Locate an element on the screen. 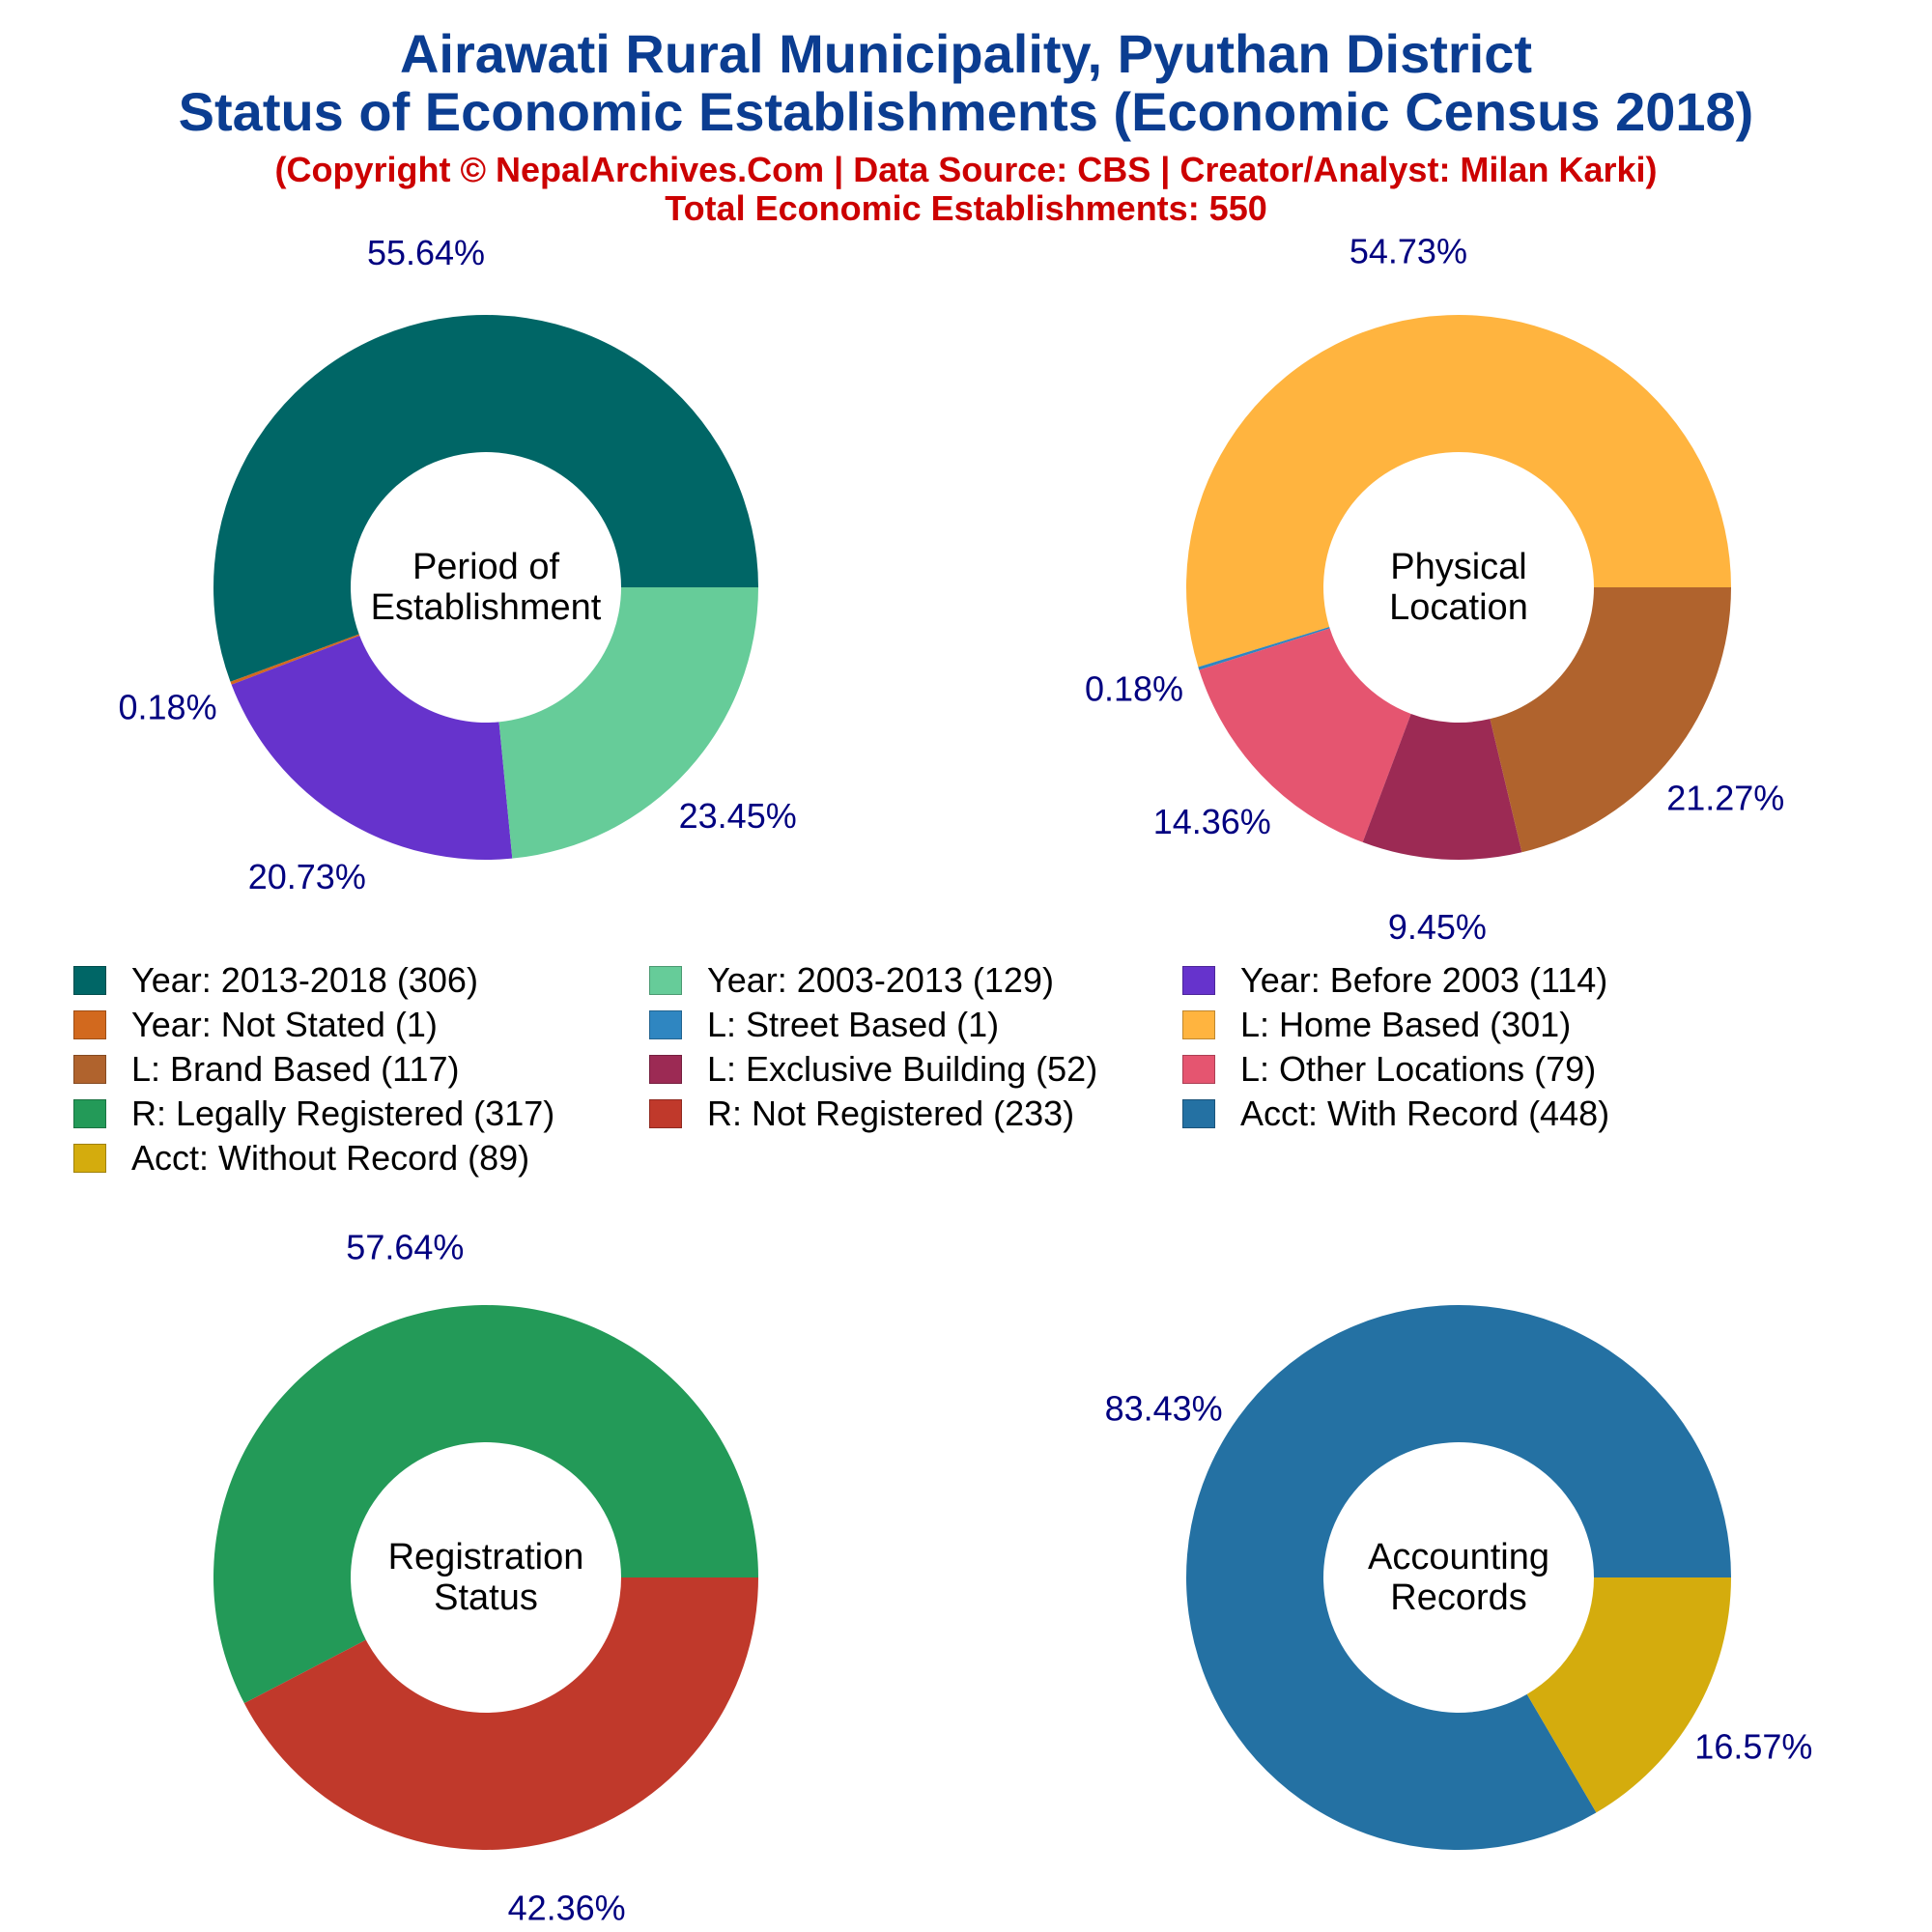 The image size is (1932, 1932). center-label-registration-status-line2: Status is located at coordinates (486, 1597).